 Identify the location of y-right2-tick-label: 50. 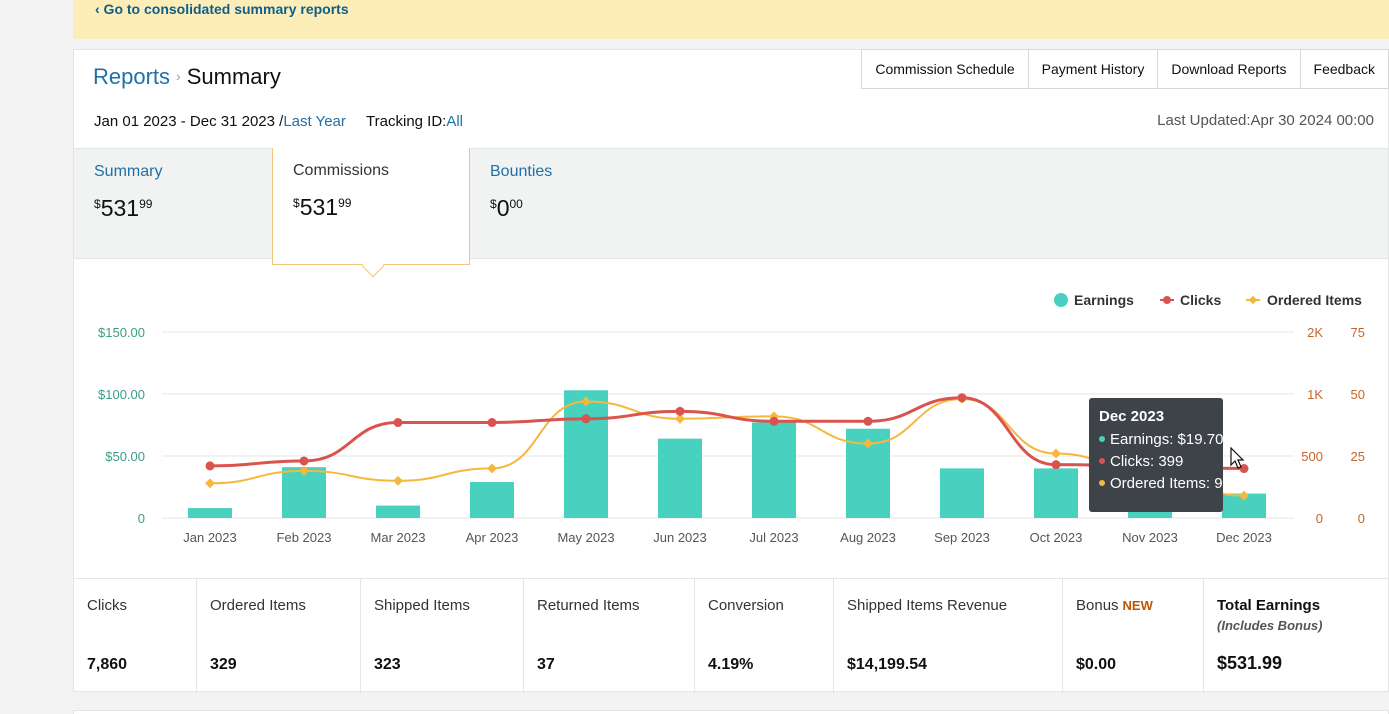
(1358, 394).